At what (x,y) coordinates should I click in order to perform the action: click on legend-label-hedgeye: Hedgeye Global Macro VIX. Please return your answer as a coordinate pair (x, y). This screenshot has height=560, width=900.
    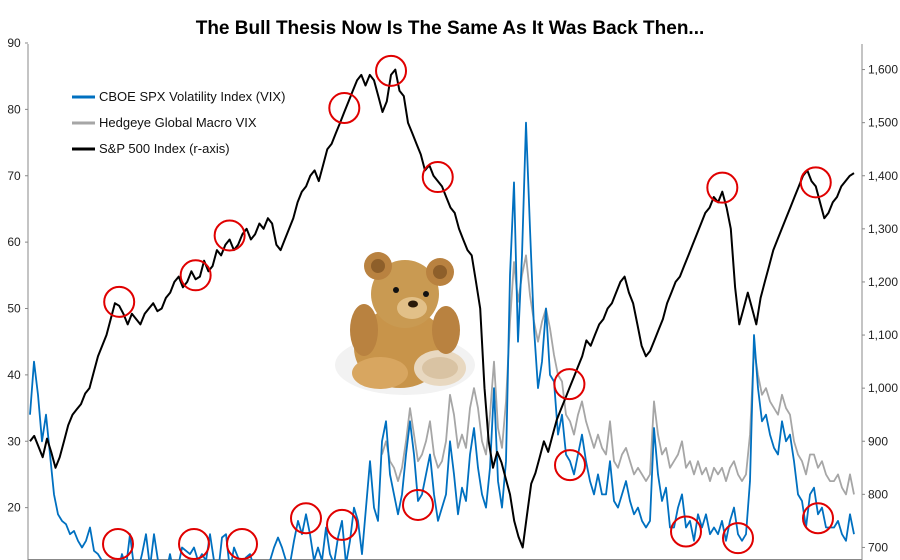
    Looking at the image, I should click on (178, 122).